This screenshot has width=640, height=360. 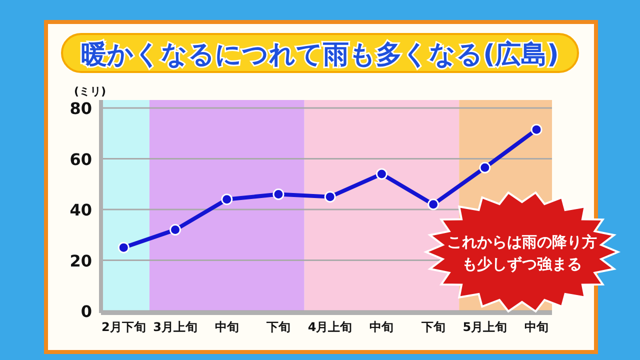 I want to click on y-tick-label: 20, so click(x=81, y=260).